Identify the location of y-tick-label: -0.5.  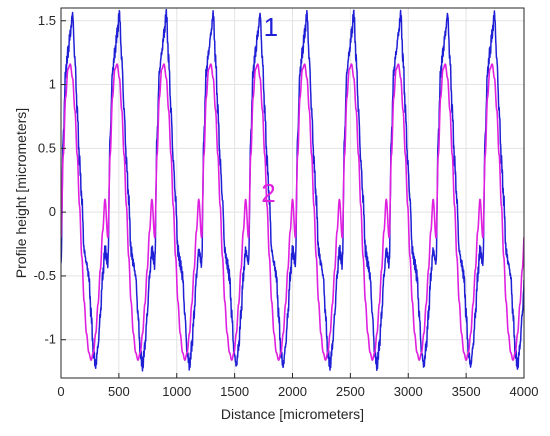
(45, 275).